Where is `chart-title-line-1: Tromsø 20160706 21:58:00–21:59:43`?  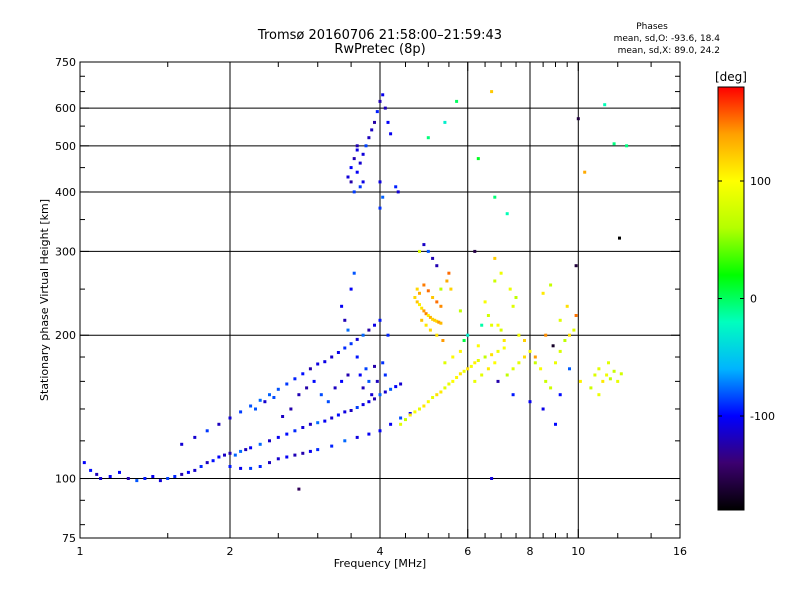
chart-title-line-1: Tromsø 20160706 21:58:00–21:59:43 is located at coordinates (379, 35).